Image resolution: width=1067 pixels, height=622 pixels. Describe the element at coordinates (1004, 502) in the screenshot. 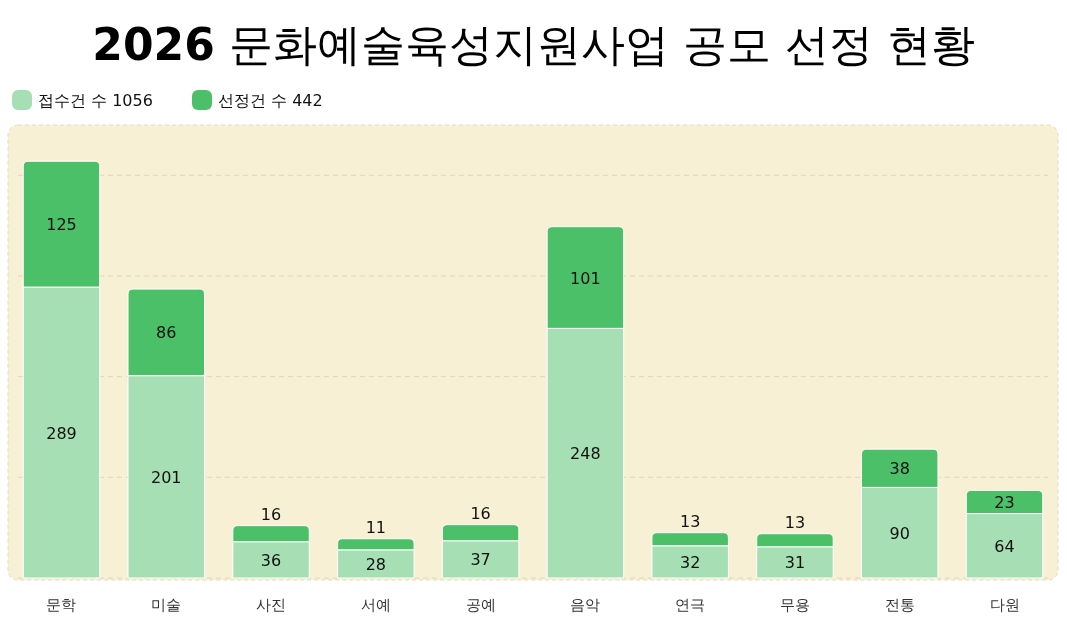

I see `data-label: 23` at that location.